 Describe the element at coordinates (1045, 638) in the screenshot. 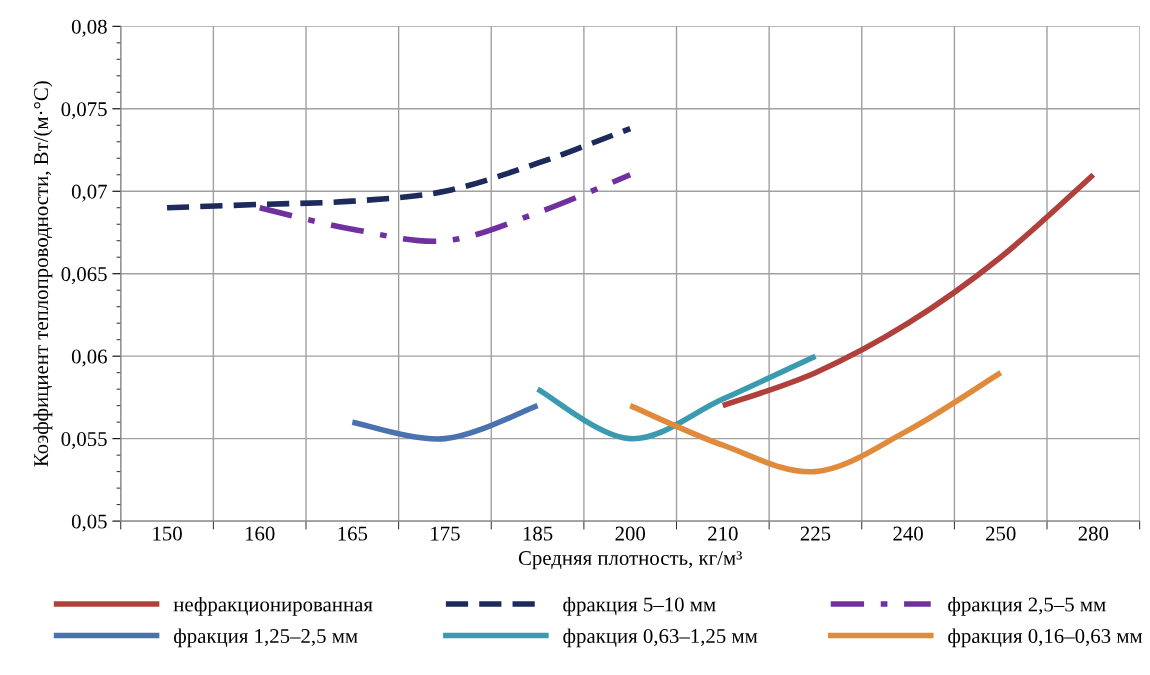

I see `legend-label: фракция 0,16–0,63 мм` at that location.